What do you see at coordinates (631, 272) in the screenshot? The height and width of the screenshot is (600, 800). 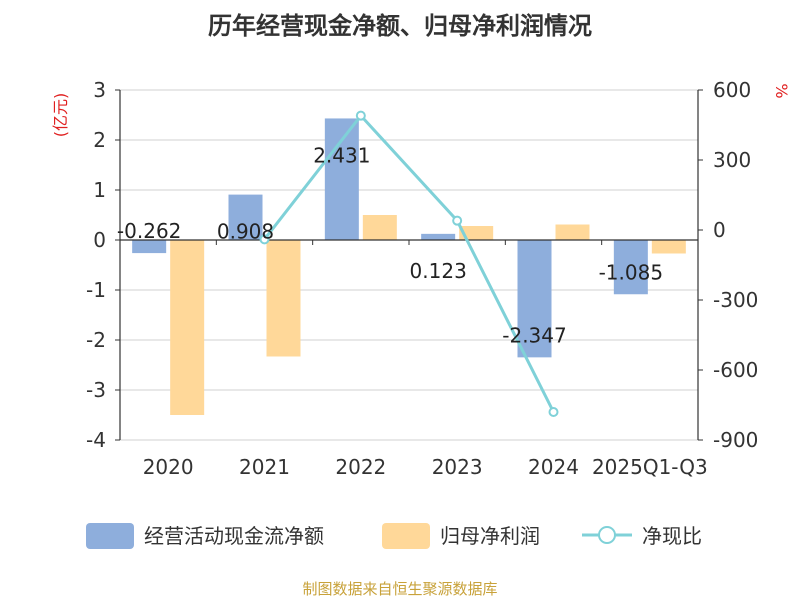 I see `bar-value-label: -1.085` at bounding box center [631, 272].